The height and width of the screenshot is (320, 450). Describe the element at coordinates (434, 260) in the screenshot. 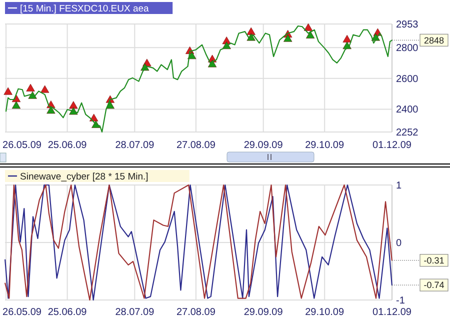

I see `annotation: -0.31` at that location.